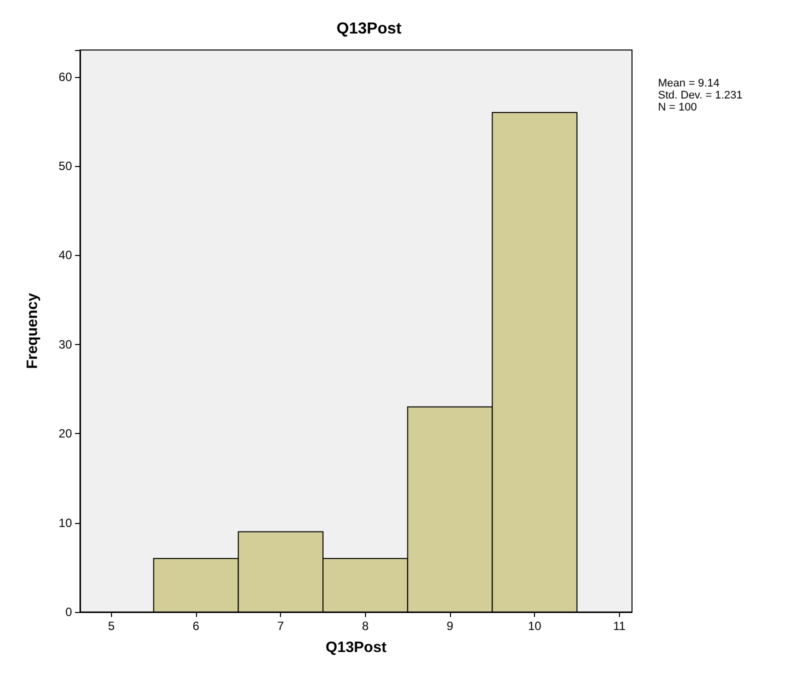 The height and width of the screenshot is (683, 785). Describe the element at coordinates (65, 255) in the screenshot. I see `y-tick-label: 40` at that location.